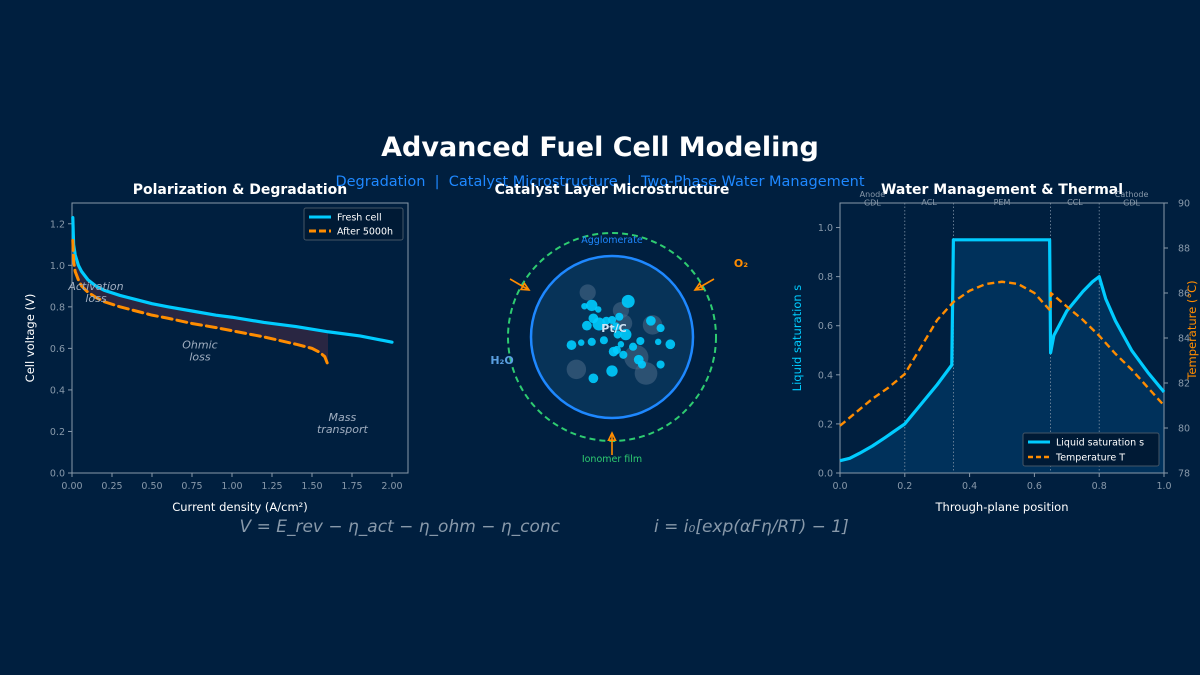 The width and height of the screenshot is (1200, 675). What do you see at coordinates (30, 338) in the screenshot?
I see `y-axis-label: Cell voltage (V)` at bounding box center [30, 338].